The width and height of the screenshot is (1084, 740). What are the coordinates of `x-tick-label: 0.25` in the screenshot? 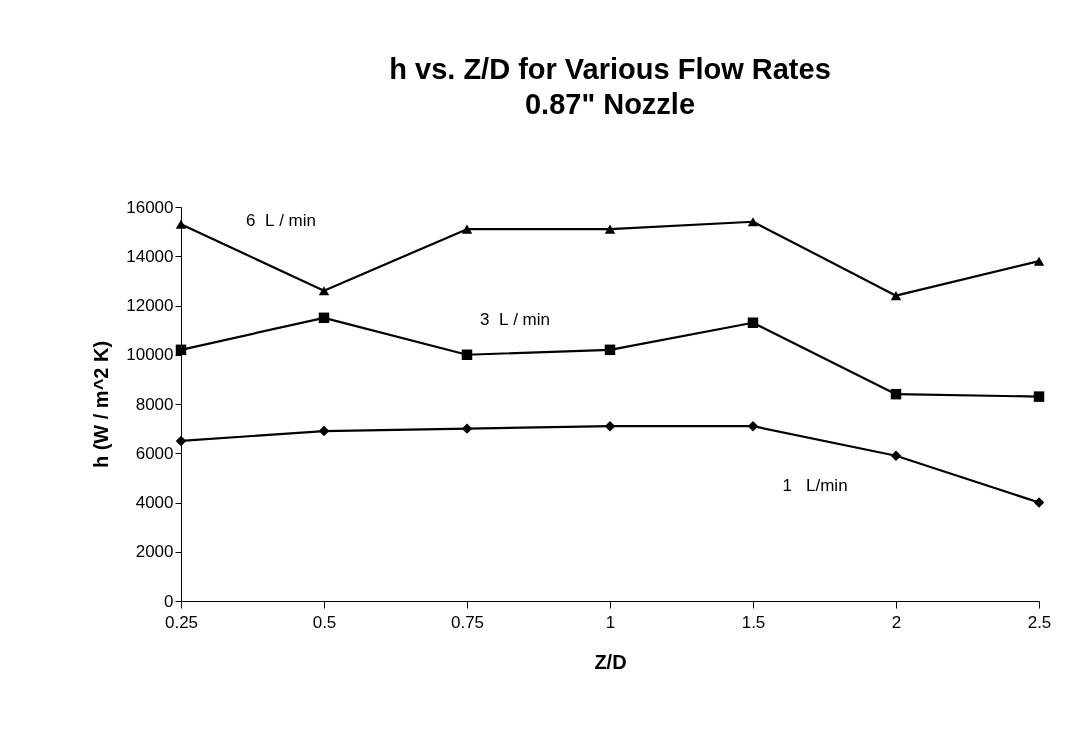 It's located at (181, 622).